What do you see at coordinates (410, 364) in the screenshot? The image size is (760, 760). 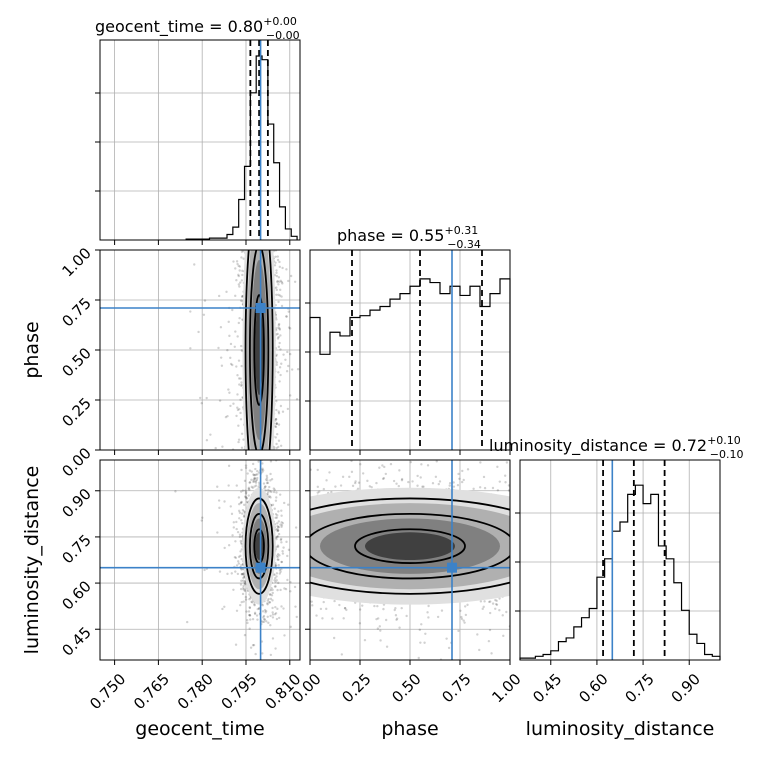 I see `histogram-phase` at bounding box center [410, 364].